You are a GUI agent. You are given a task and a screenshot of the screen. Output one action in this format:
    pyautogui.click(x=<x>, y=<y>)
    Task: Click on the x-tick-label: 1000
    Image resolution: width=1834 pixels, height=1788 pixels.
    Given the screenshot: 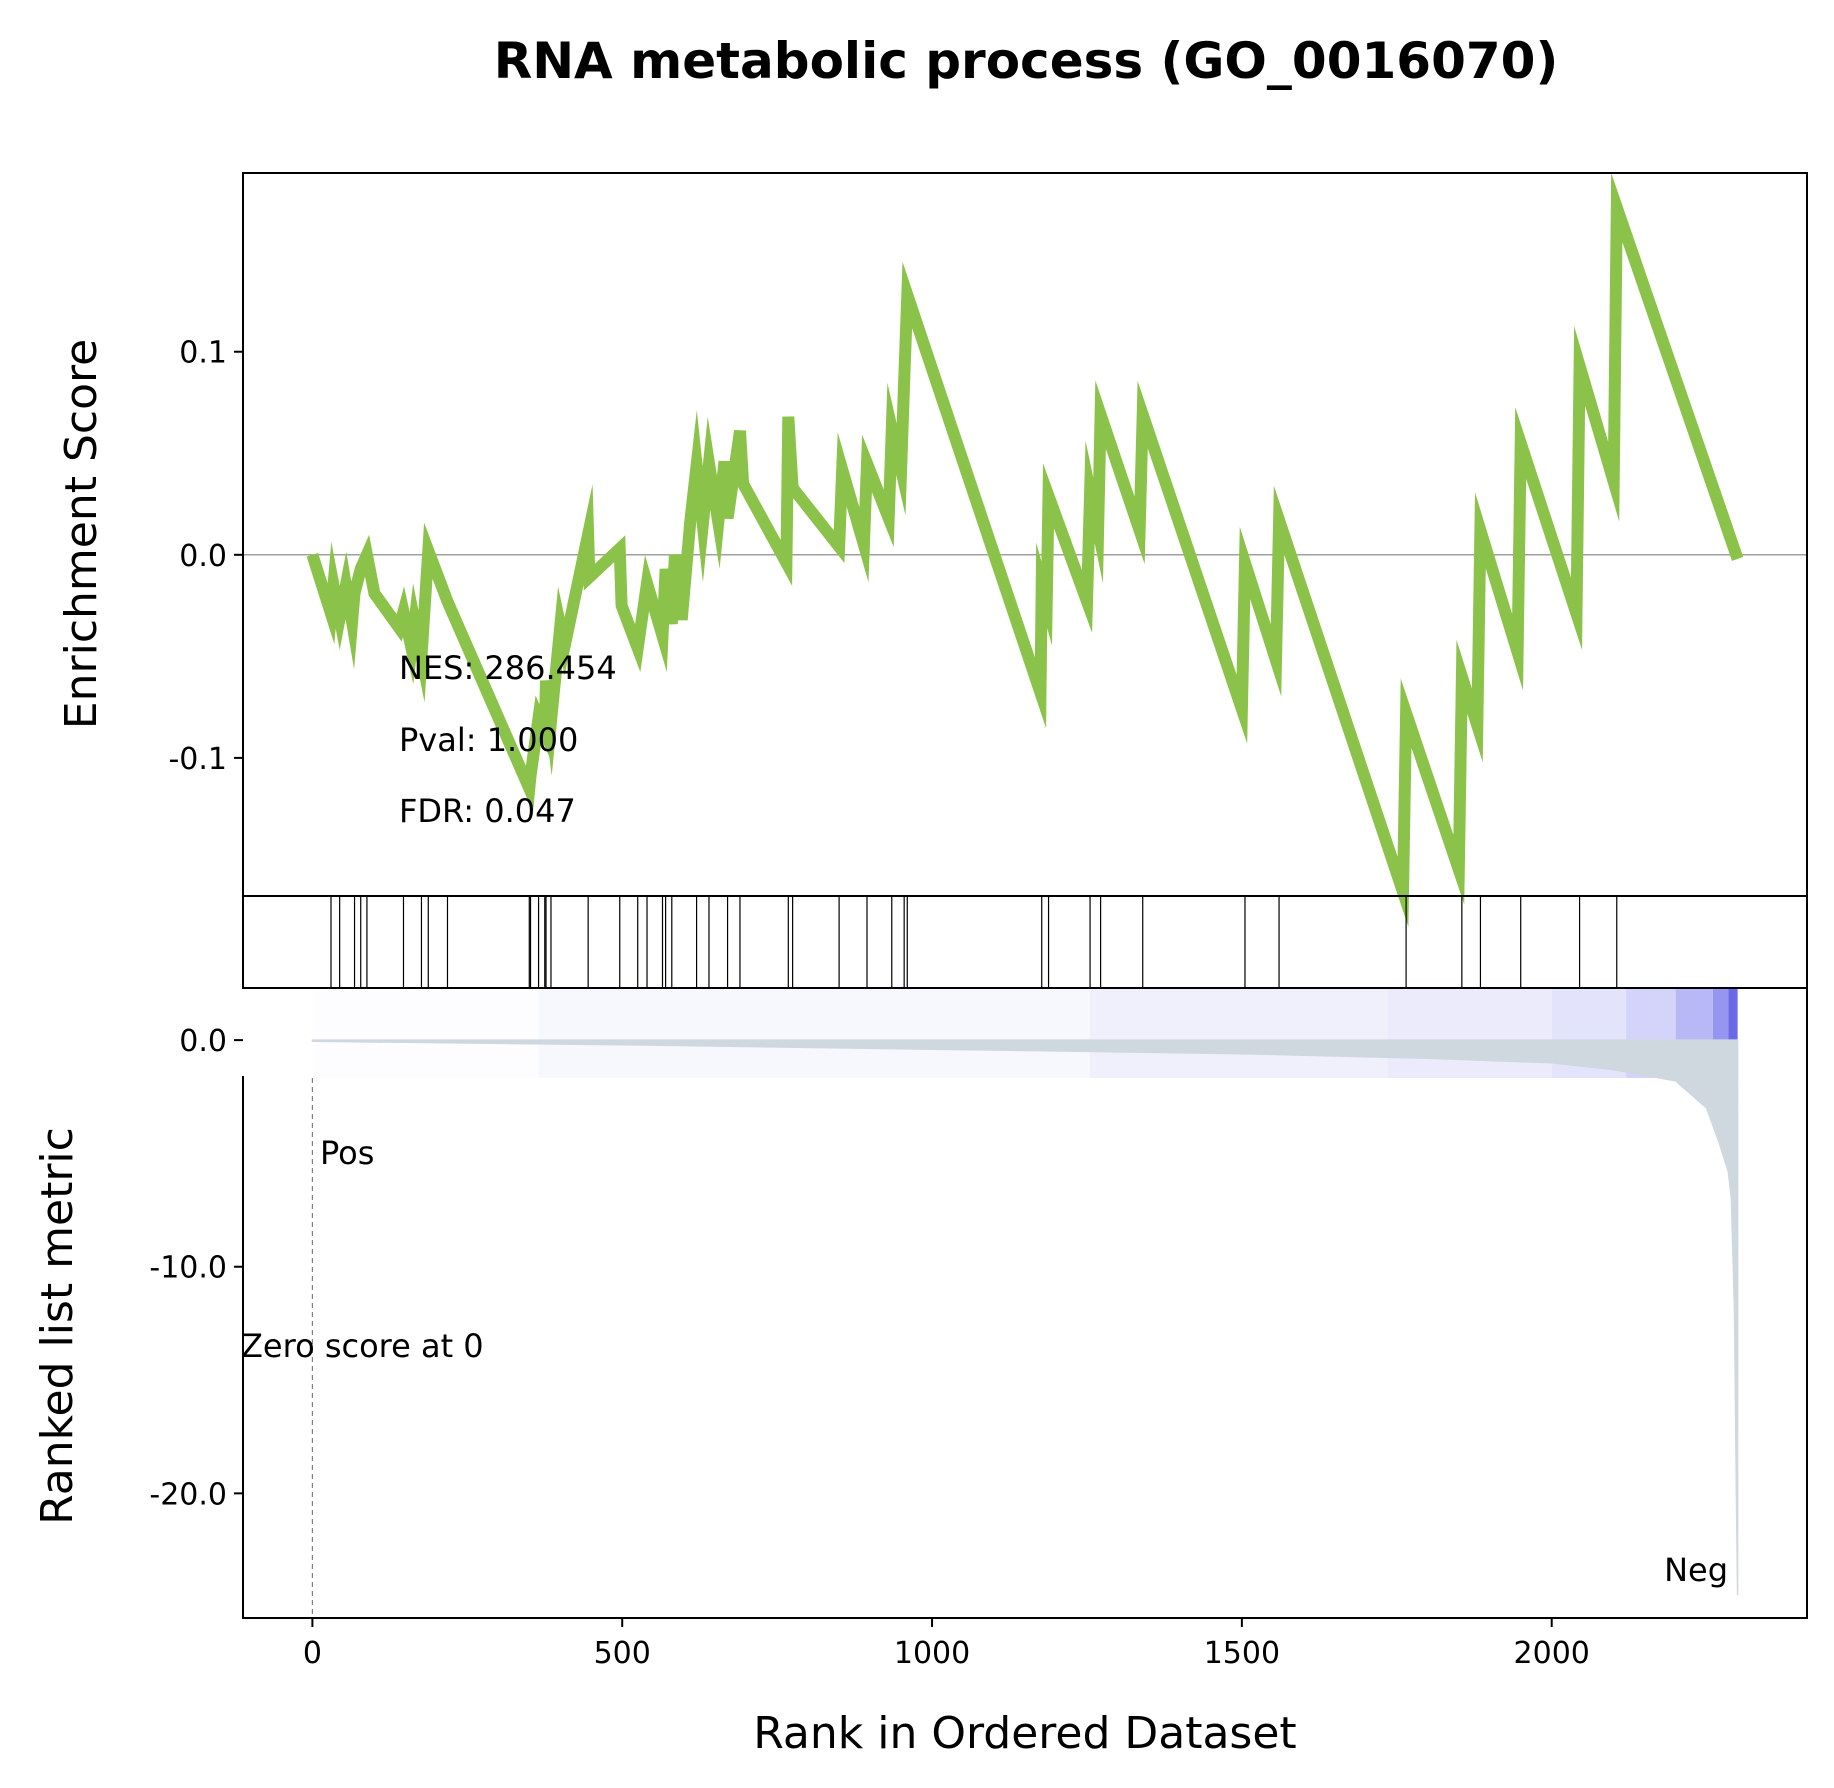 What is the action you would take?
    pyautogui.click(x=932, y=1653)
    